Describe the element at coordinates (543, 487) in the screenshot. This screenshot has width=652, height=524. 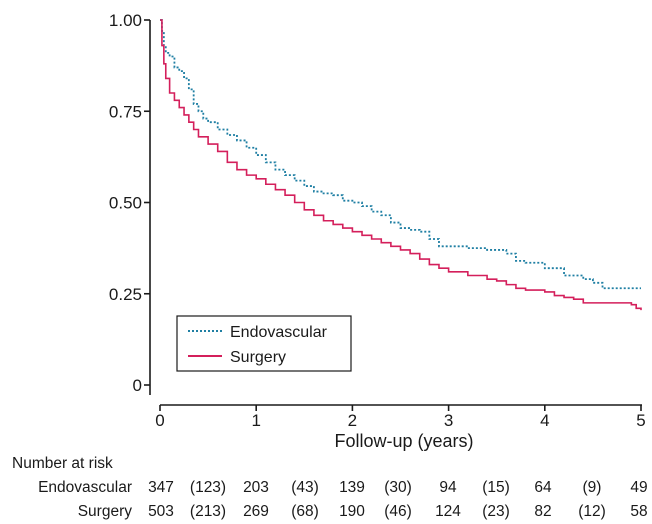
I see `risk-value: 64` at that location.